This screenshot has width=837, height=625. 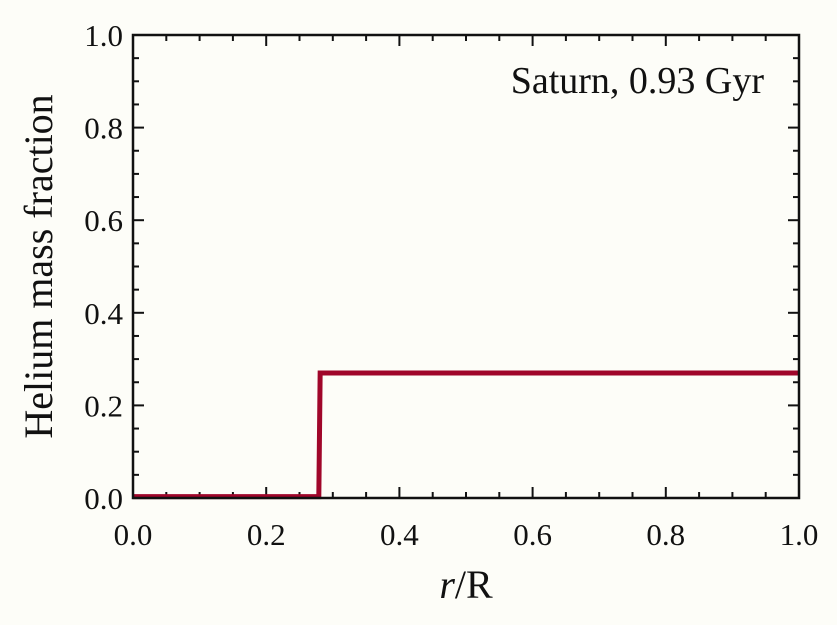 I want to click on x-tick-label: 0.8, so click(x=665, y=534).